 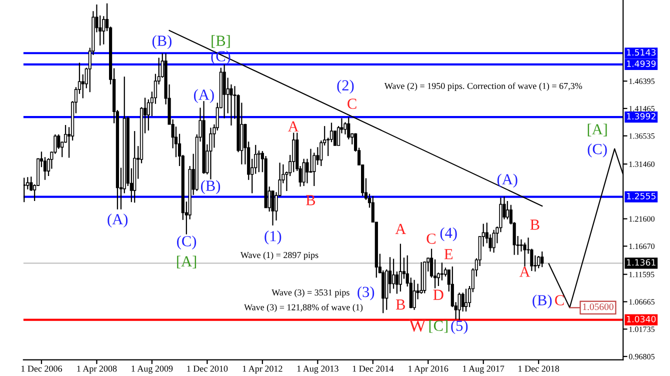 What do you see at coordinates (448, 234) in the screenshot?
I see `annotation: (4)` at bounding box center [448, 234].